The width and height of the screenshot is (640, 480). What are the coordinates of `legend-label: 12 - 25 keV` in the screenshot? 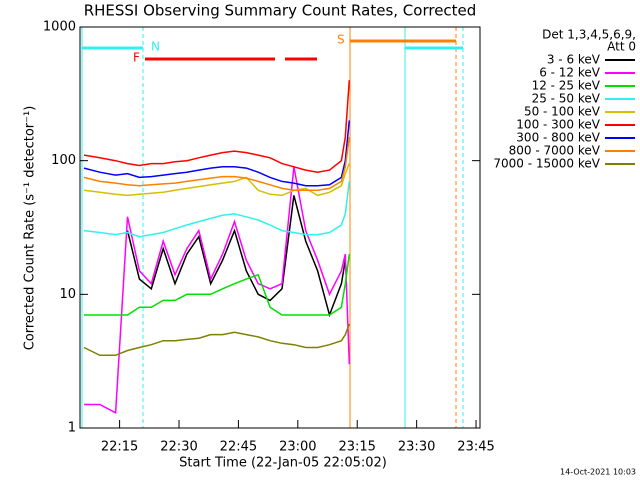 It's located at (566, 86).